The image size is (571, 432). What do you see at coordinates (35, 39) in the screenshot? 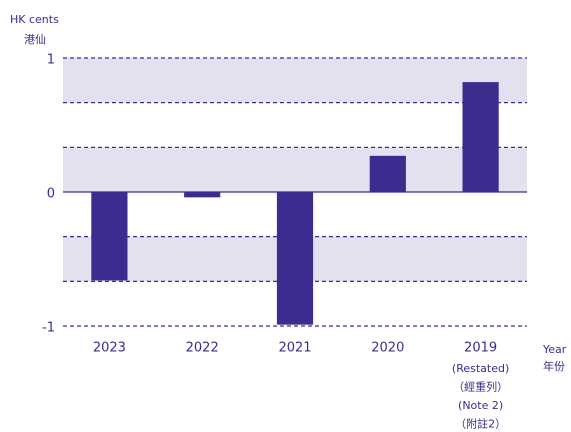
I see `y-axis-label: 港仙` at bounding box center [35, 39].